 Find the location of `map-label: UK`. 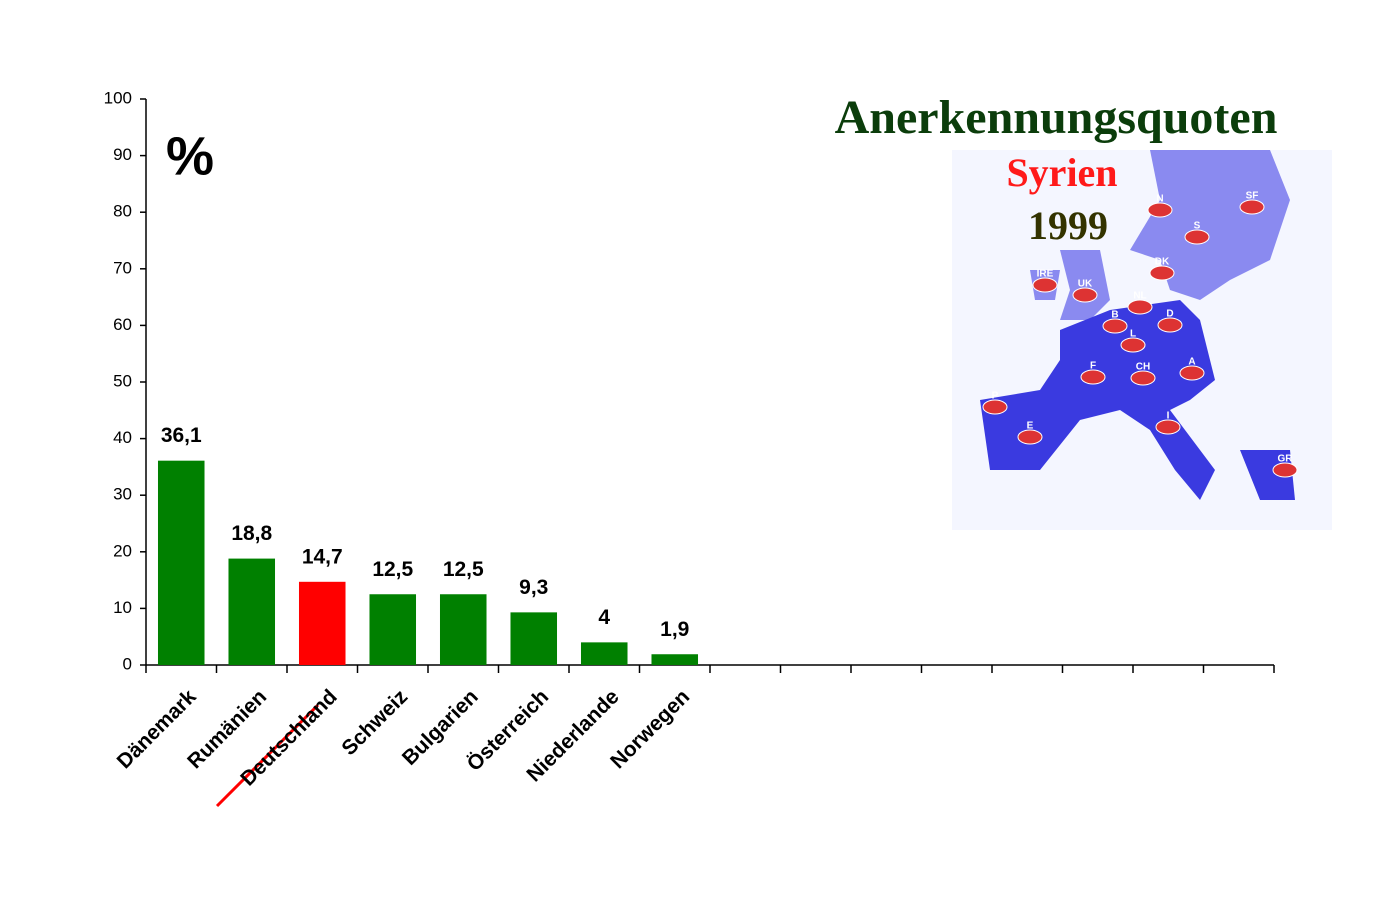

map-label: UK is located at coordinates (1085, 284).